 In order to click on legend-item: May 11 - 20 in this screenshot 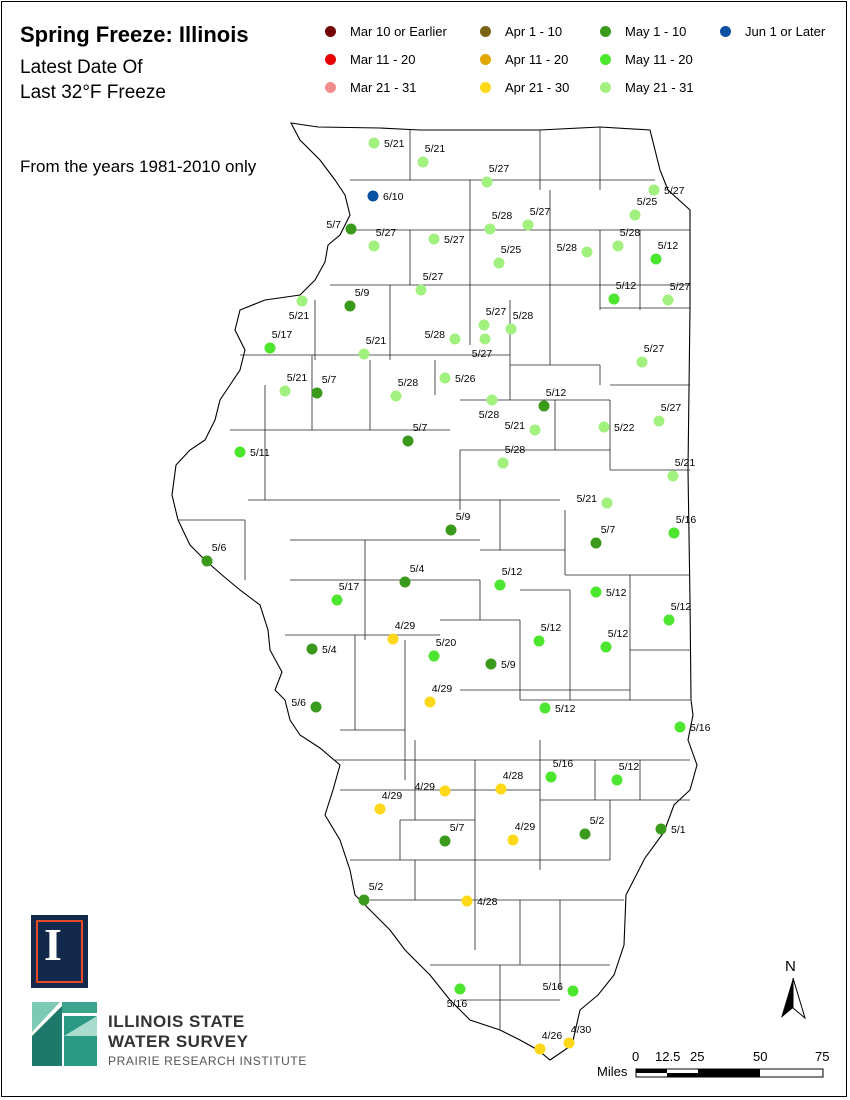, I will do `click(646, 59)`.